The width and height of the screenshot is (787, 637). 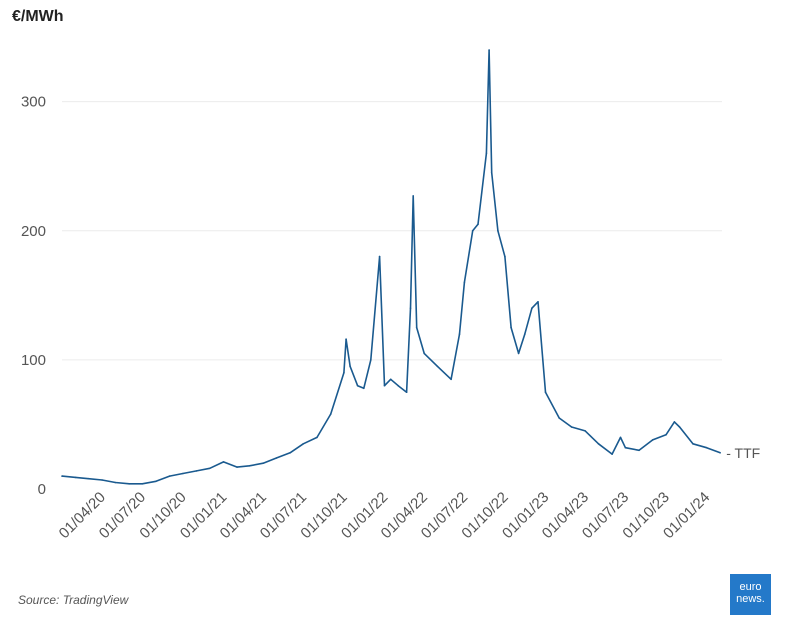 What do you see at coordinates (73, 600) in the screenshot?
I see `source-note: Source: TradingView` at bounding box center [73, 600].